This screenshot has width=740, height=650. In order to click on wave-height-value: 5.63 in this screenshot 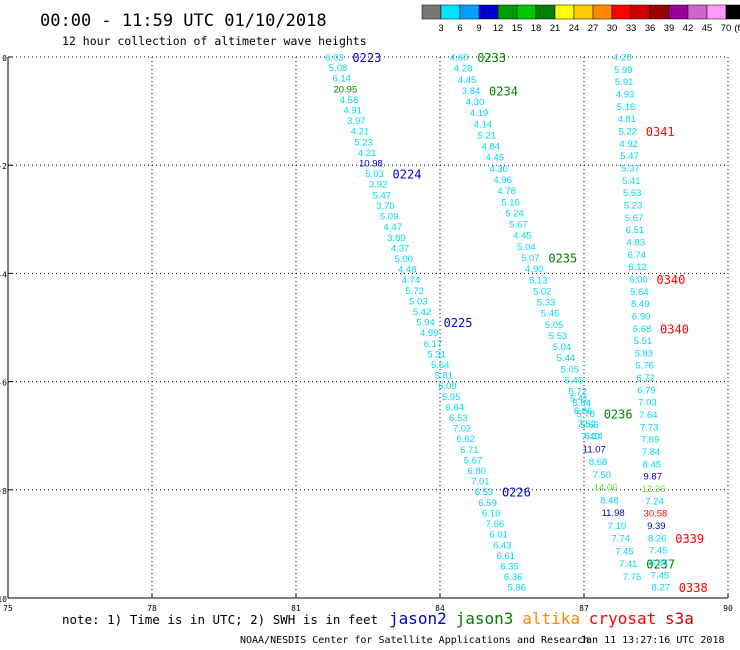, I will do `click(632, 193)`.